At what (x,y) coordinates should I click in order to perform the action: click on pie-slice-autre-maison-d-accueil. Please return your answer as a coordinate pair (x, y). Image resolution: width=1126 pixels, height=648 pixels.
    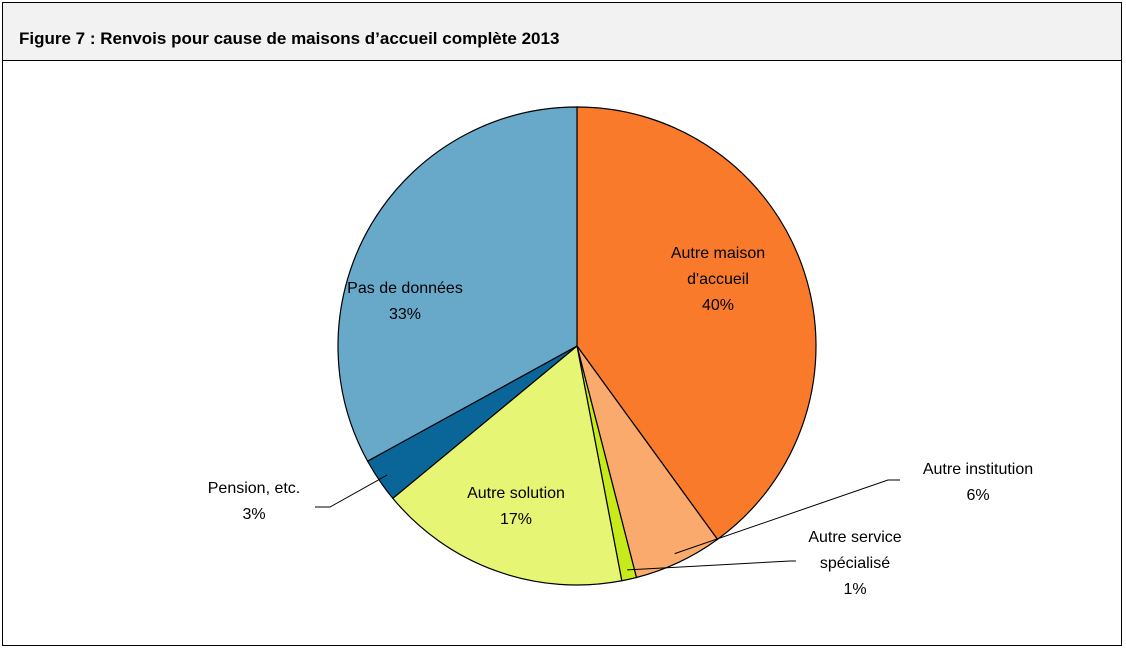
    Looking at the image, I should click on (696, 323).